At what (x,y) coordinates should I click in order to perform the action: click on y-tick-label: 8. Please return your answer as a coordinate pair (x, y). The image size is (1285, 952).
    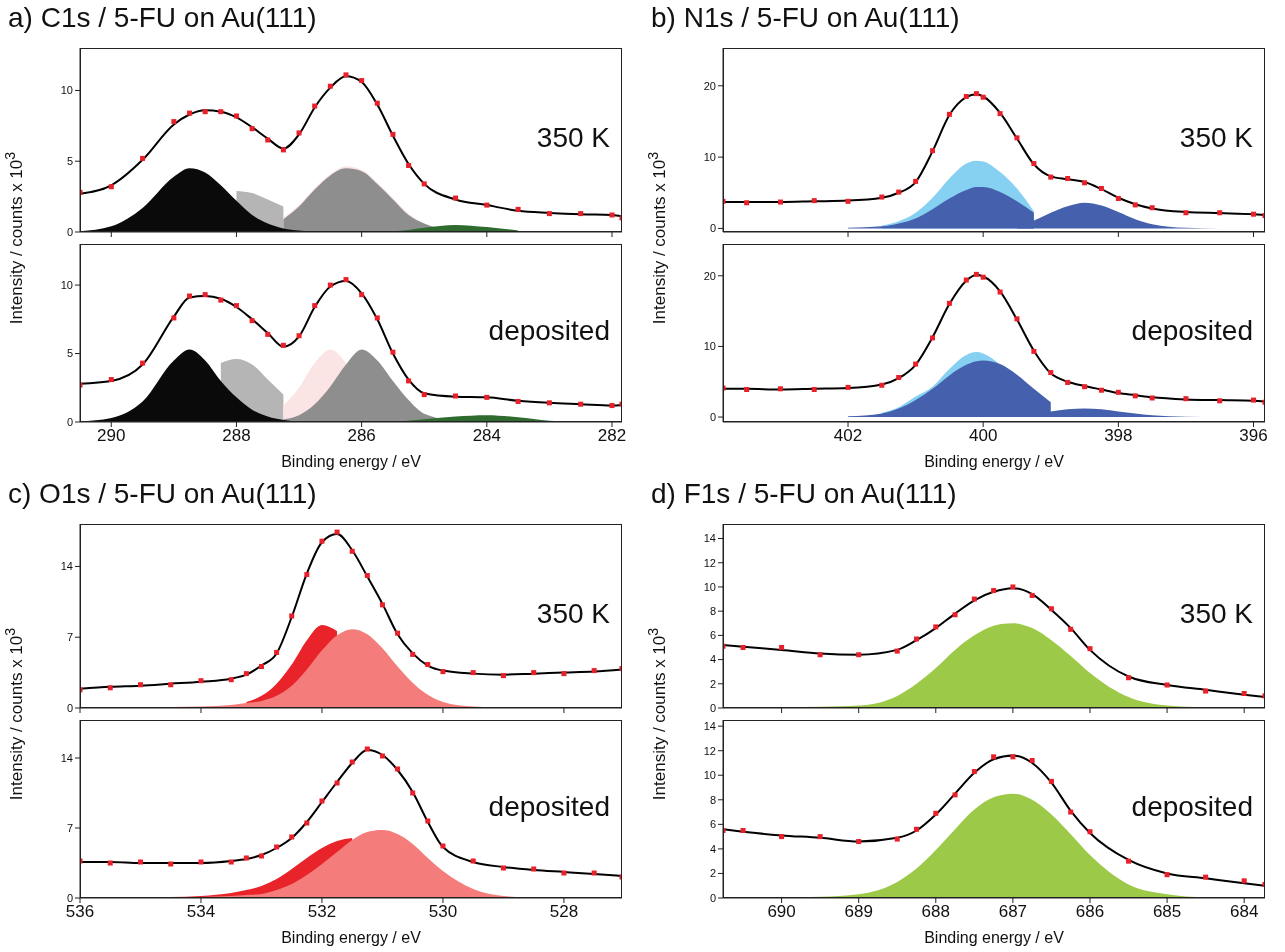
    Looking at the image, I should click on (712, 611).